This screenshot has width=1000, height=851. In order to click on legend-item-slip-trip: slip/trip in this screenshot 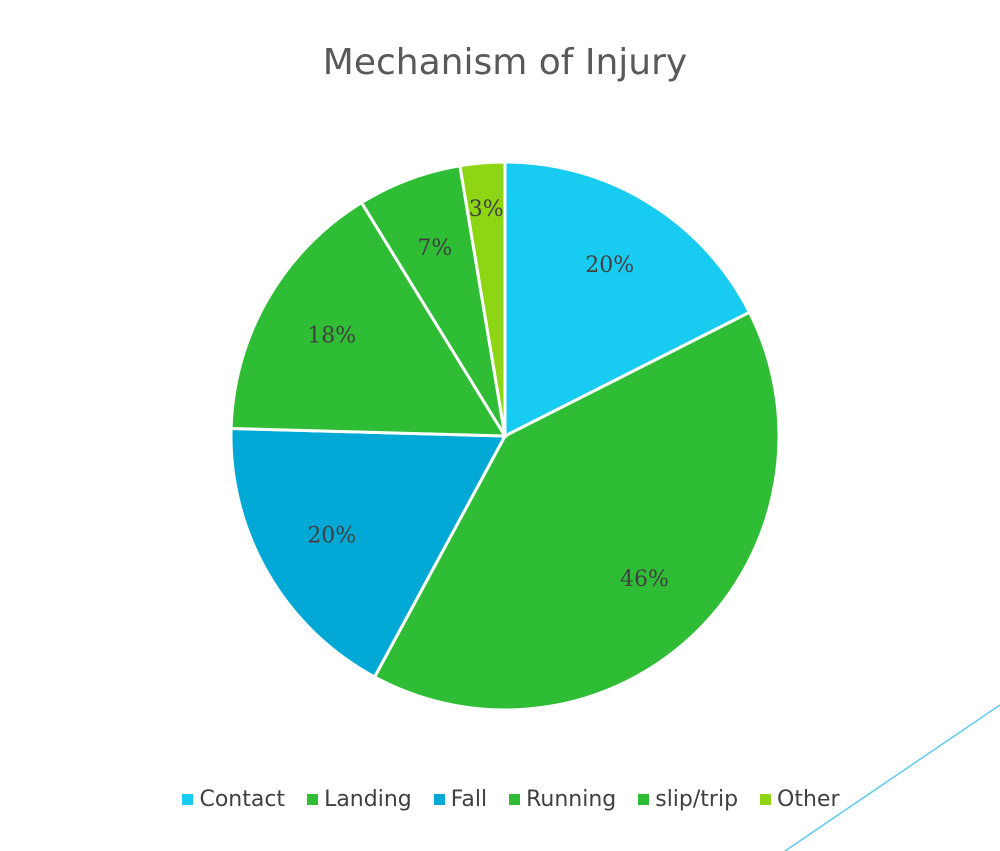, I will do `click(688, 799)`.